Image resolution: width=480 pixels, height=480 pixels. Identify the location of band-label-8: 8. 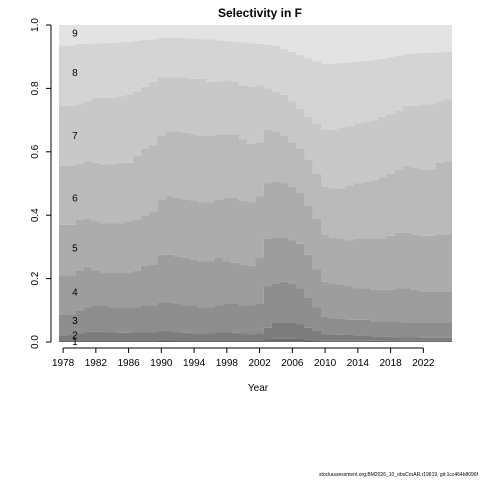
(75, 73).